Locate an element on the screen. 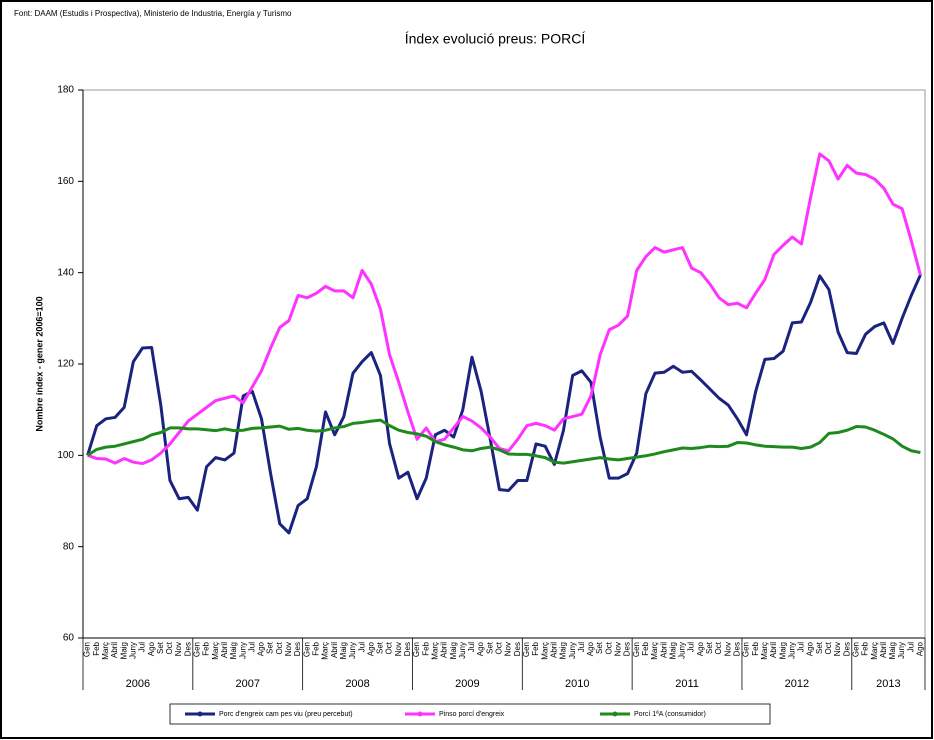  y-tick-label: 160 is located at coordinates (65, 181).